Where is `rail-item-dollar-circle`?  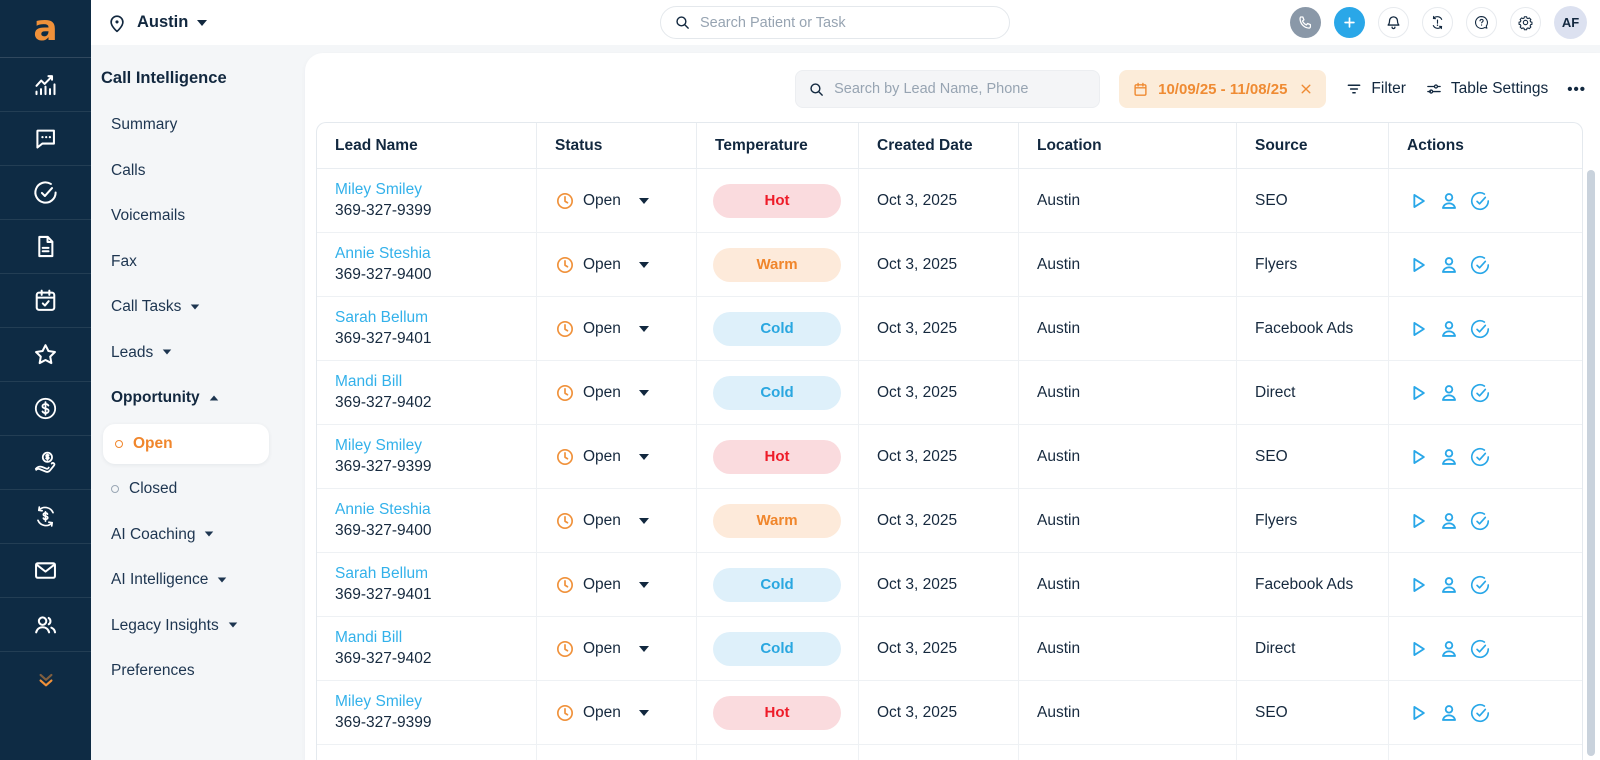 rail-item-dollar-circle is located at coordinates (45, 409).